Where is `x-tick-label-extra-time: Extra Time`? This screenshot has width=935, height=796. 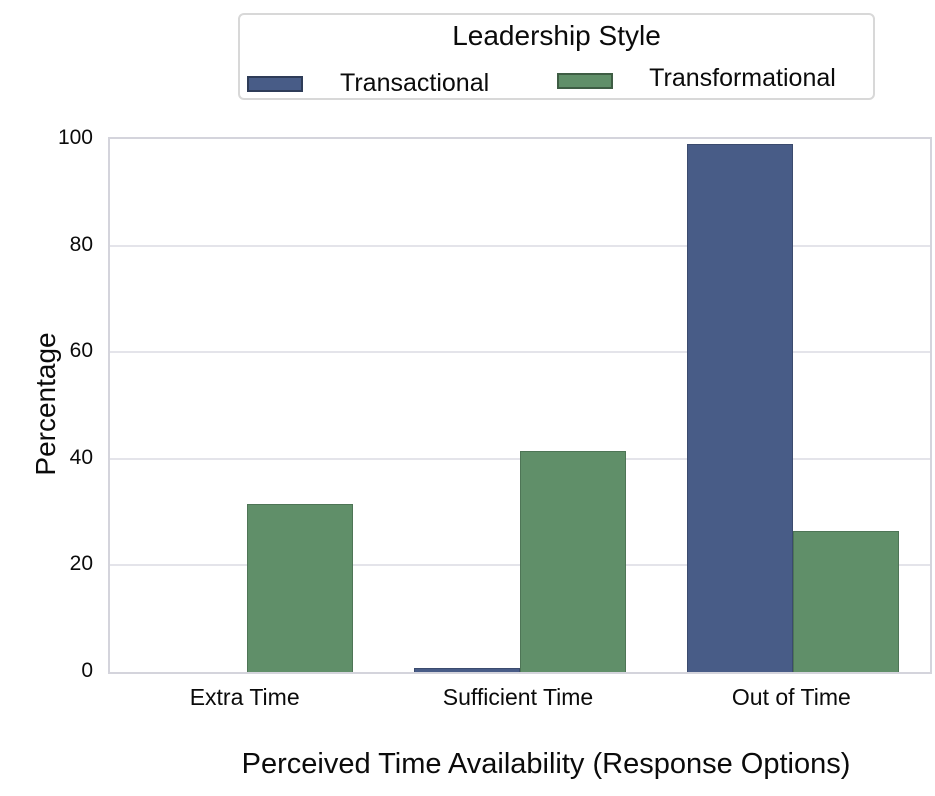
x-tick-label-extra-time: Extra Time is located at coordinates (244, 697).